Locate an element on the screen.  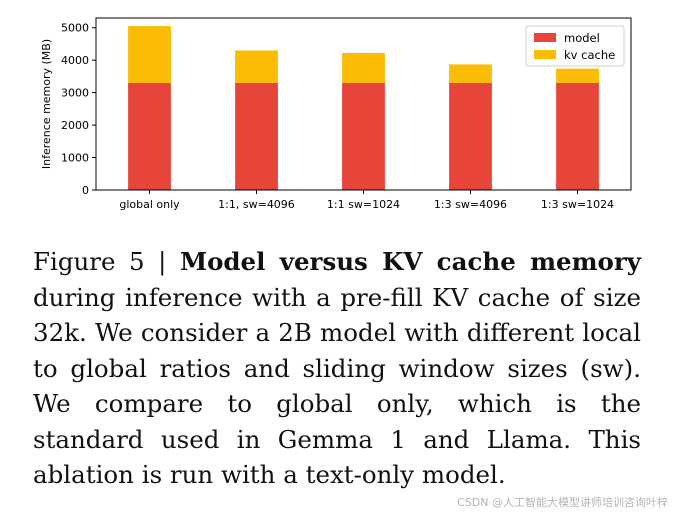
y-tick-label-3000: 3000 is located at coordinates (75, 93).